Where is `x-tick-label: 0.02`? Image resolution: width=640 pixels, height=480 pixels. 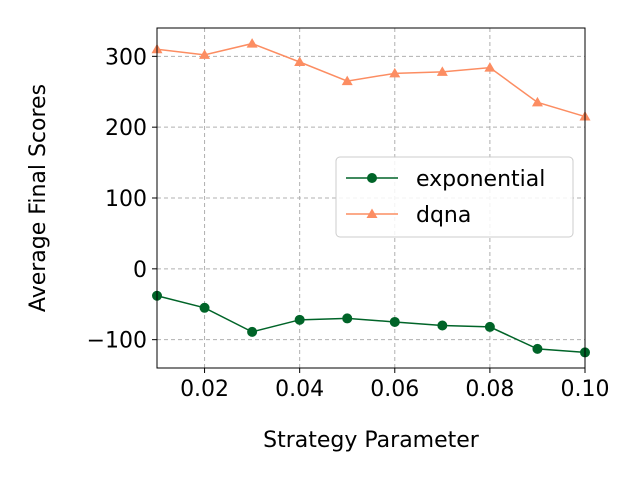 x-tick-label: 0.02 is located at coordinates (204, 389).